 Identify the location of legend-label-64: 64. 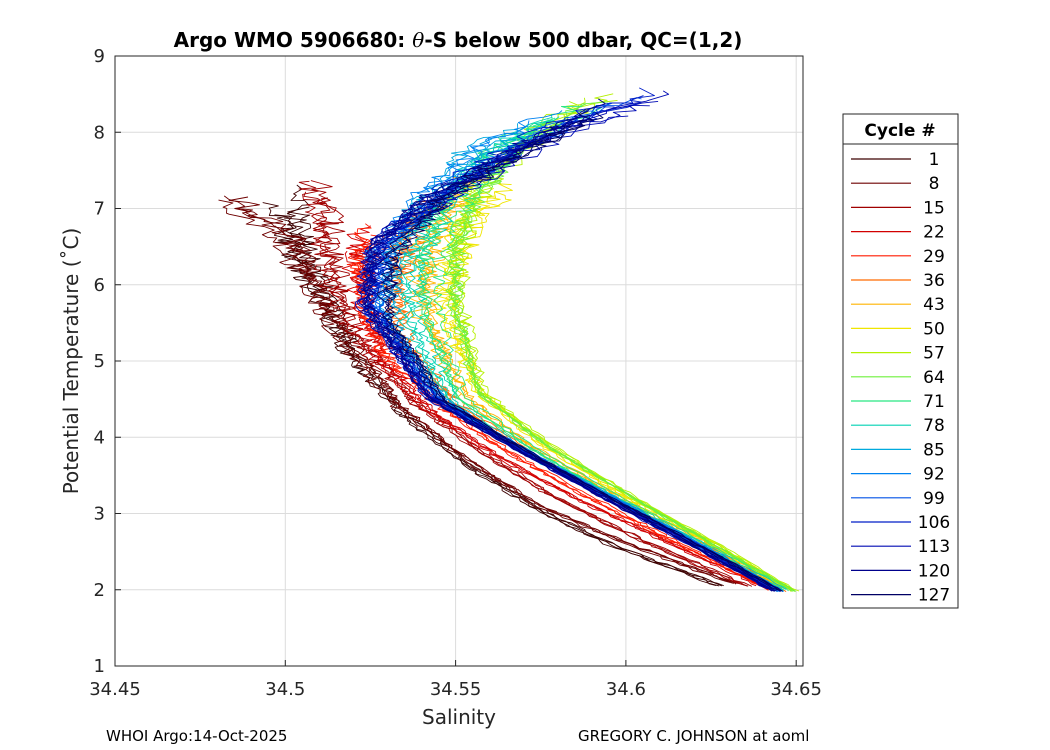
(934, 378).